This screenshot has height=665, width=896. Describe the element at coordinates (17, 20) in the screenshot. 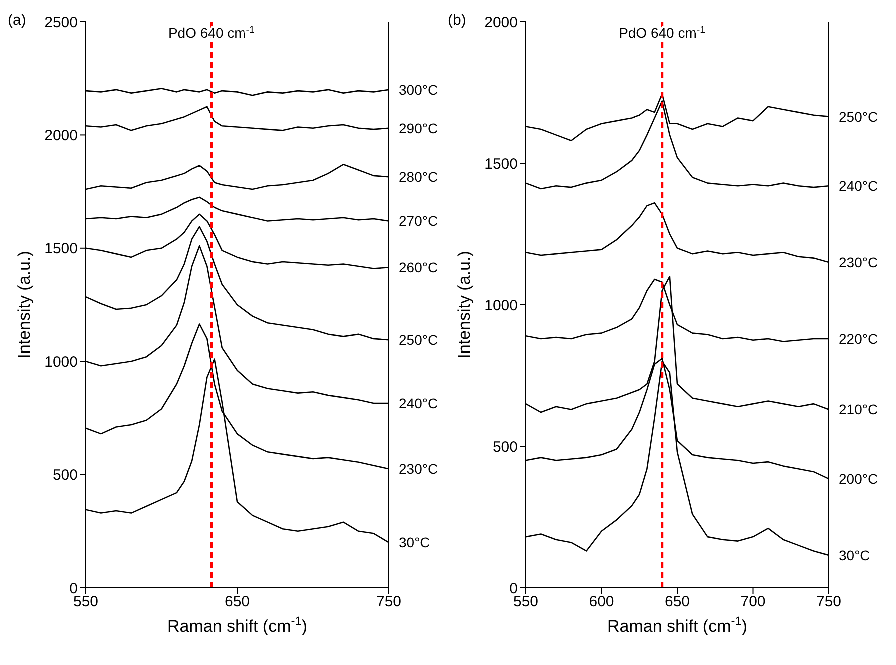

I see `chart-title: (a)` at that location.